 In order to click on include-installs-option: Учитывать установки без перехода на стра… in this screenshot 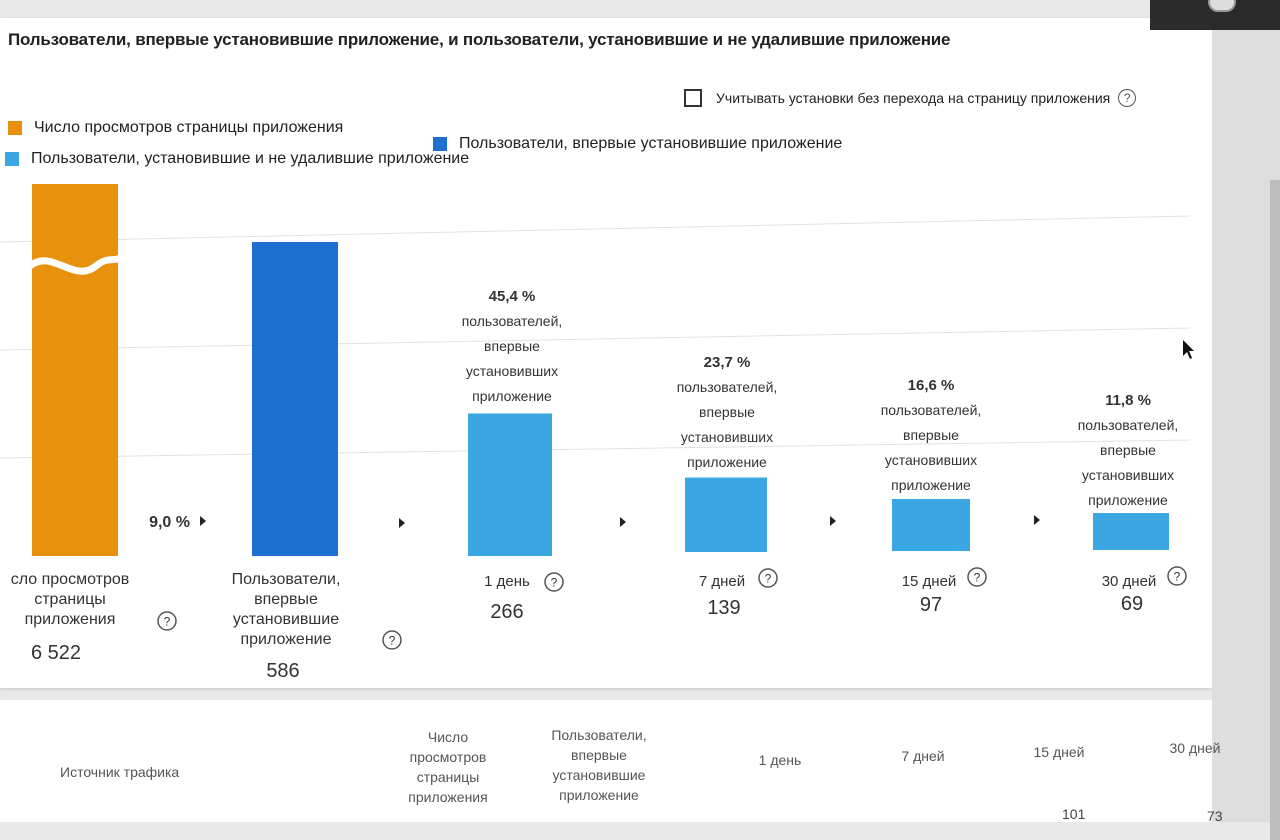, I will do `click(910, 98)`.